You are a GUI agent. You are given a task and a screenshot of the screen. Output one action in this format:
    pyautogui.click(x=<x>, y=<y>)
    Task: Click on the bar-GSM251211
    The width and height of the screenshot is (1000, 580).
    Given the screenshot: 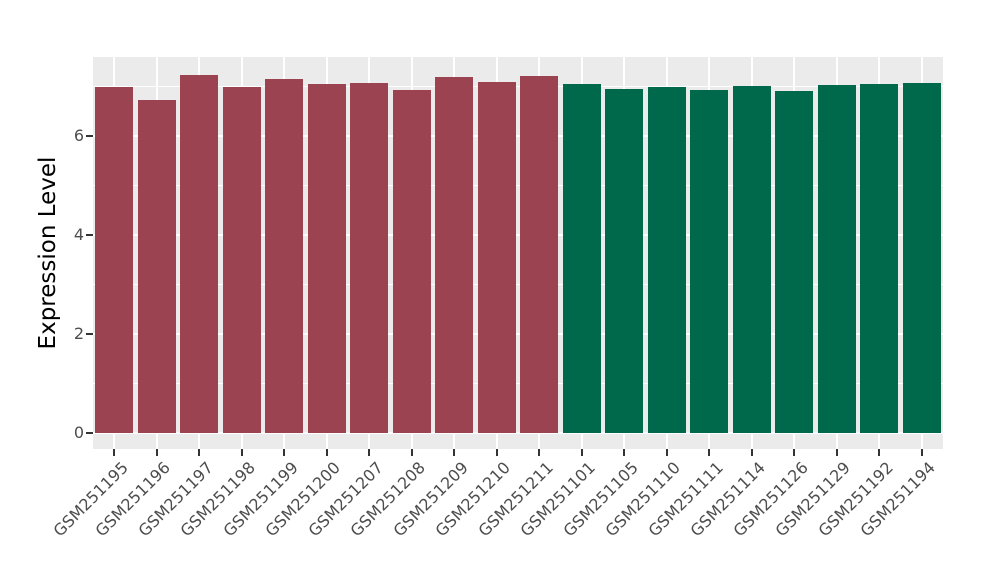 What is the action you would take?
    pyautogui.click(x=539, y=254)
    